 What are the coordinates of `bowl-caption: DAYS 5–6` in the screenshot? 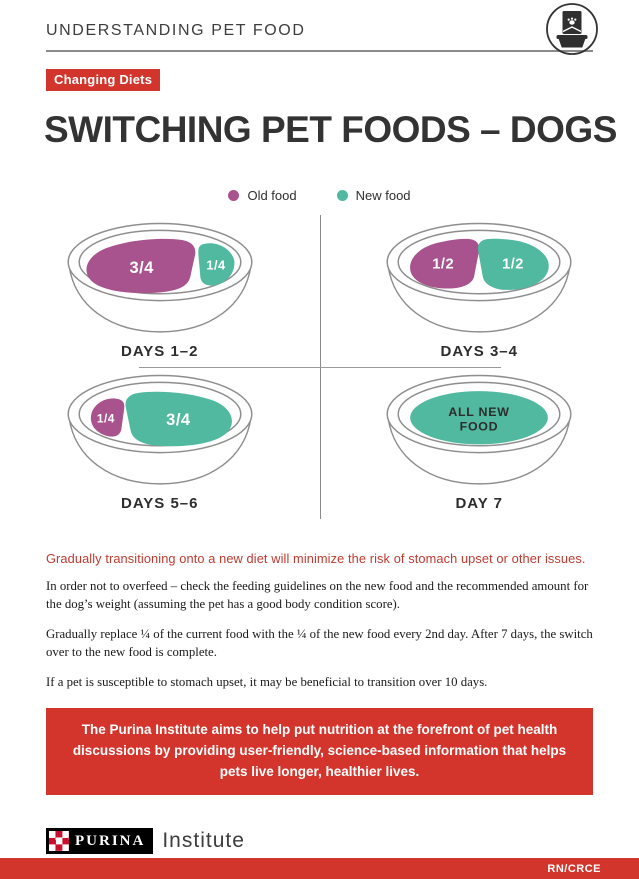 It's located at (160, 504).